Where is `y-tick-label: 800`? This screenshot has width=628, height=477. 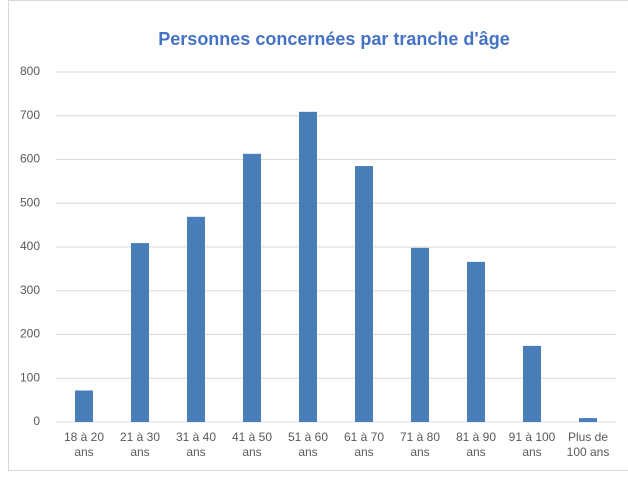 y-tick-label: 800 is located at coordinates (30, 71).